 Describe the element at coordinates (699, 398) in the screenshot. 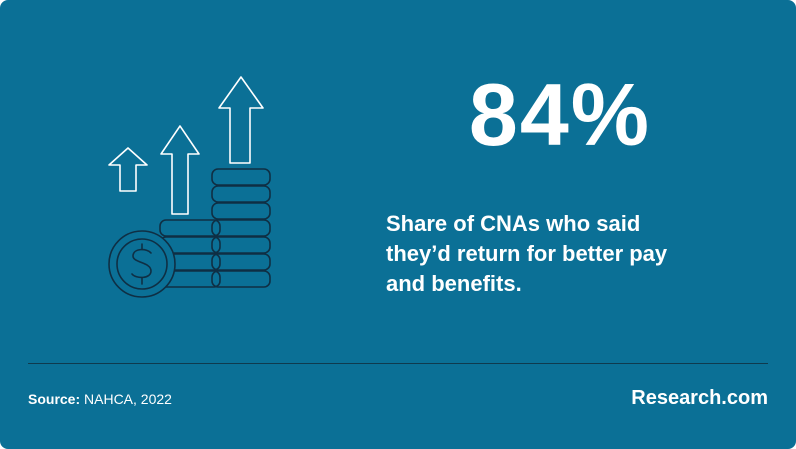

I see `brand-logo: Research.com` at that location.